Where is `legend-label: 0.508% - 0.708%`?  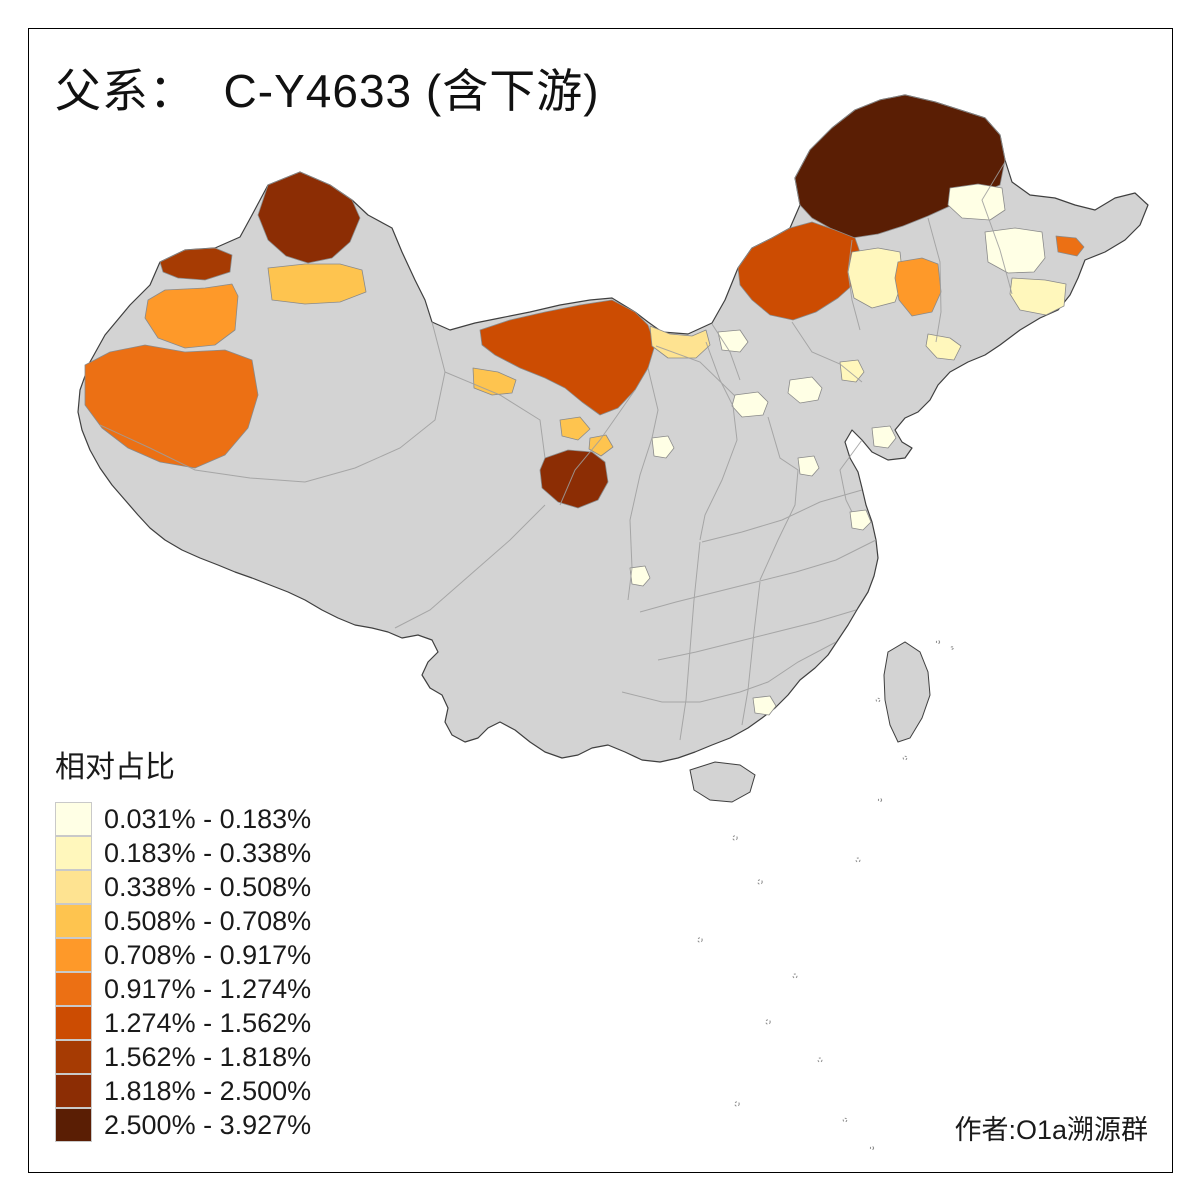
legend-label: 0.508% - 0.708% is located at coordinates (208, 920).